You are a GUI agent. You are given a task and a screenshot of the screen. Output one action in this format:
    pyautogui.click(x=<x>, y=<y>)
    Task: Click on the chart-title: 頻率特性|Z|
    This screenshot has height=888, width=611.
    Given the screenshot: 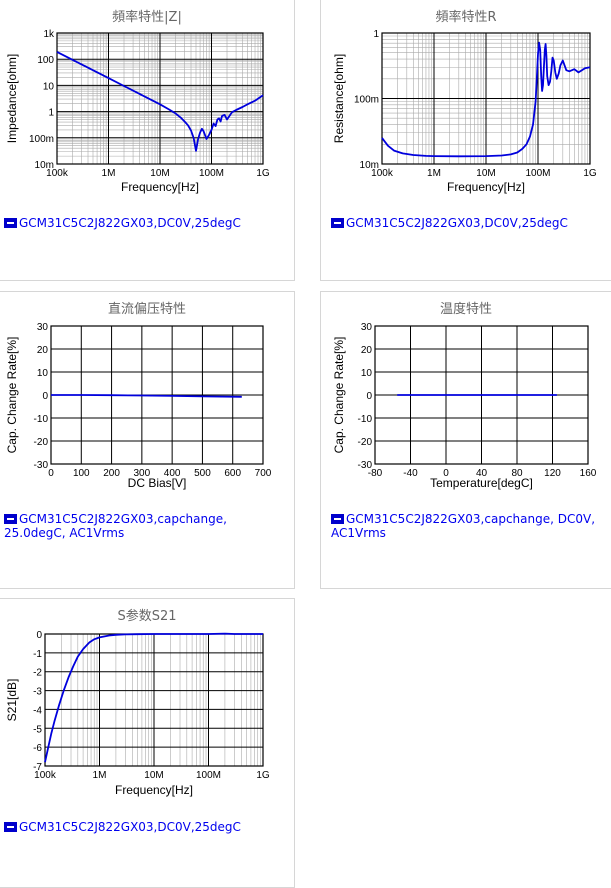 What is the action you would take?
    pyautogui.click(x=147, y=17)
    